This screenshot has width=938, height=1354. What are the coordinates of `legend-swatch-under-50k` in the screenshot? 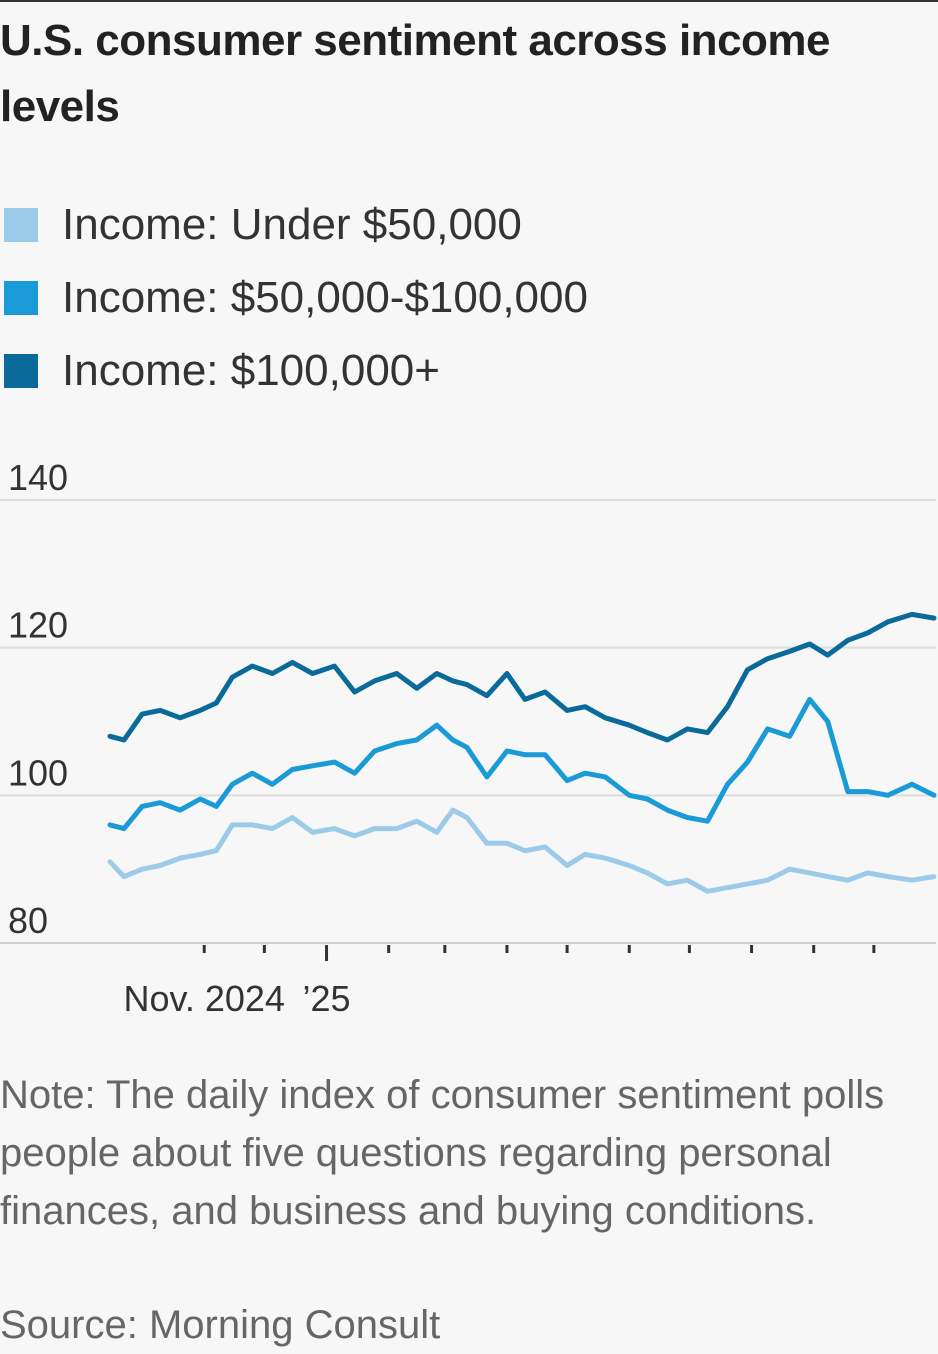 It's located at (21, 224).